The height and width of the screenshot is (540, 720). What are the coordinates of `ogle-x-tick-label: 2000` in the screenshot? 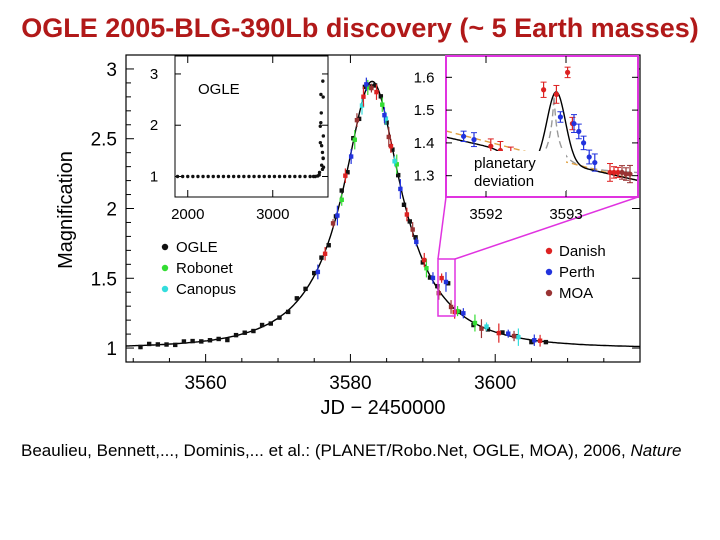 It's located at (187, 214).